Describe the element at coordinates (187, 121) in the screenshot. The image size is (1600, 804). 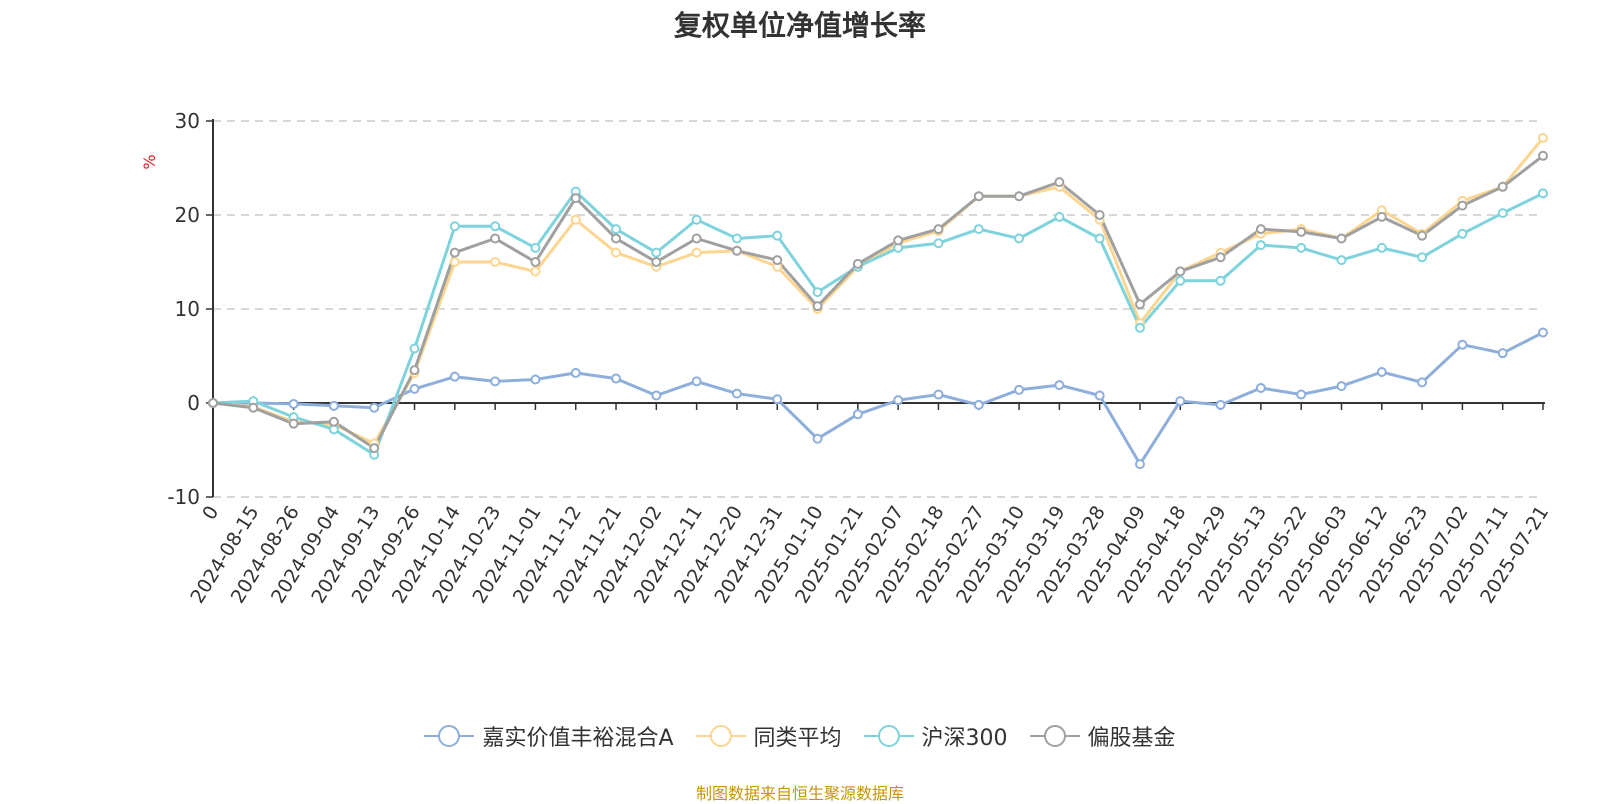
I see `y-tick-label: 30` at that location.